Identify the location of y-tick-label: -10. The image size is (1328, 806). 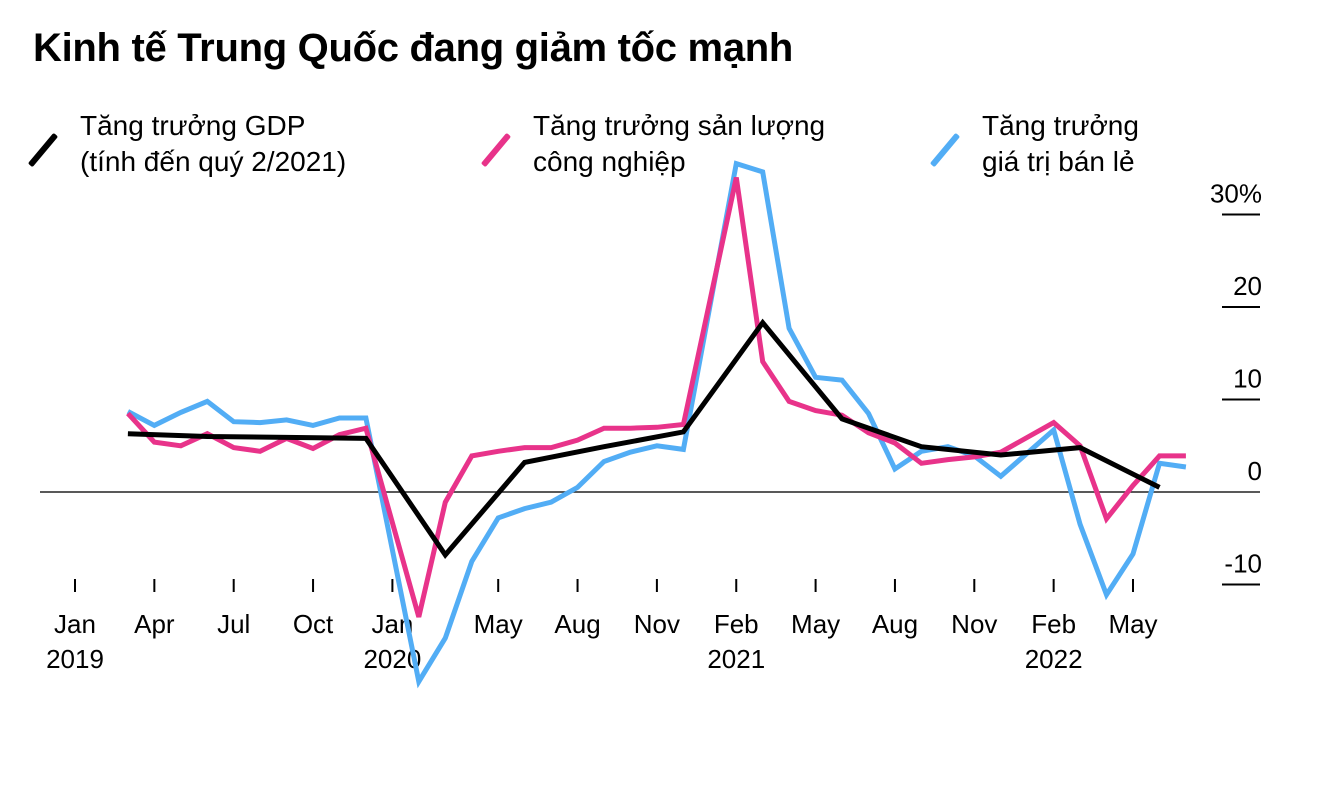
(1243, 564).